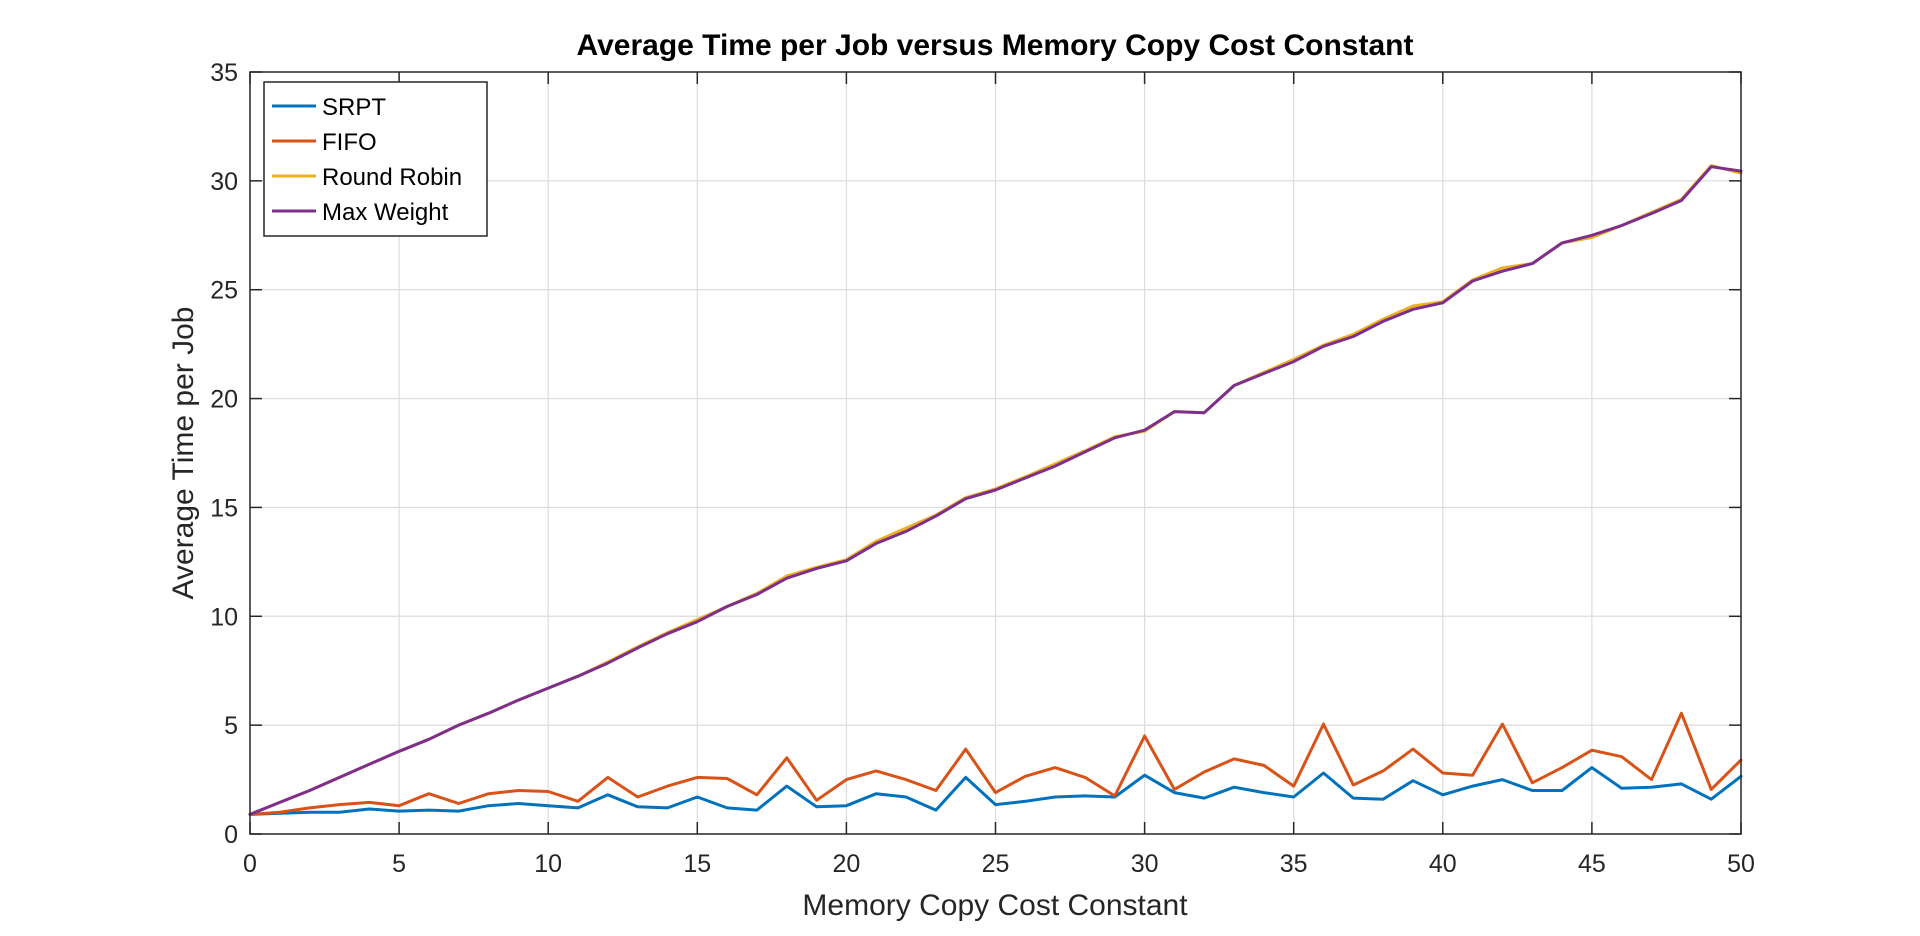  I want to click on legend-label: Max Weight, so click(385, 212).